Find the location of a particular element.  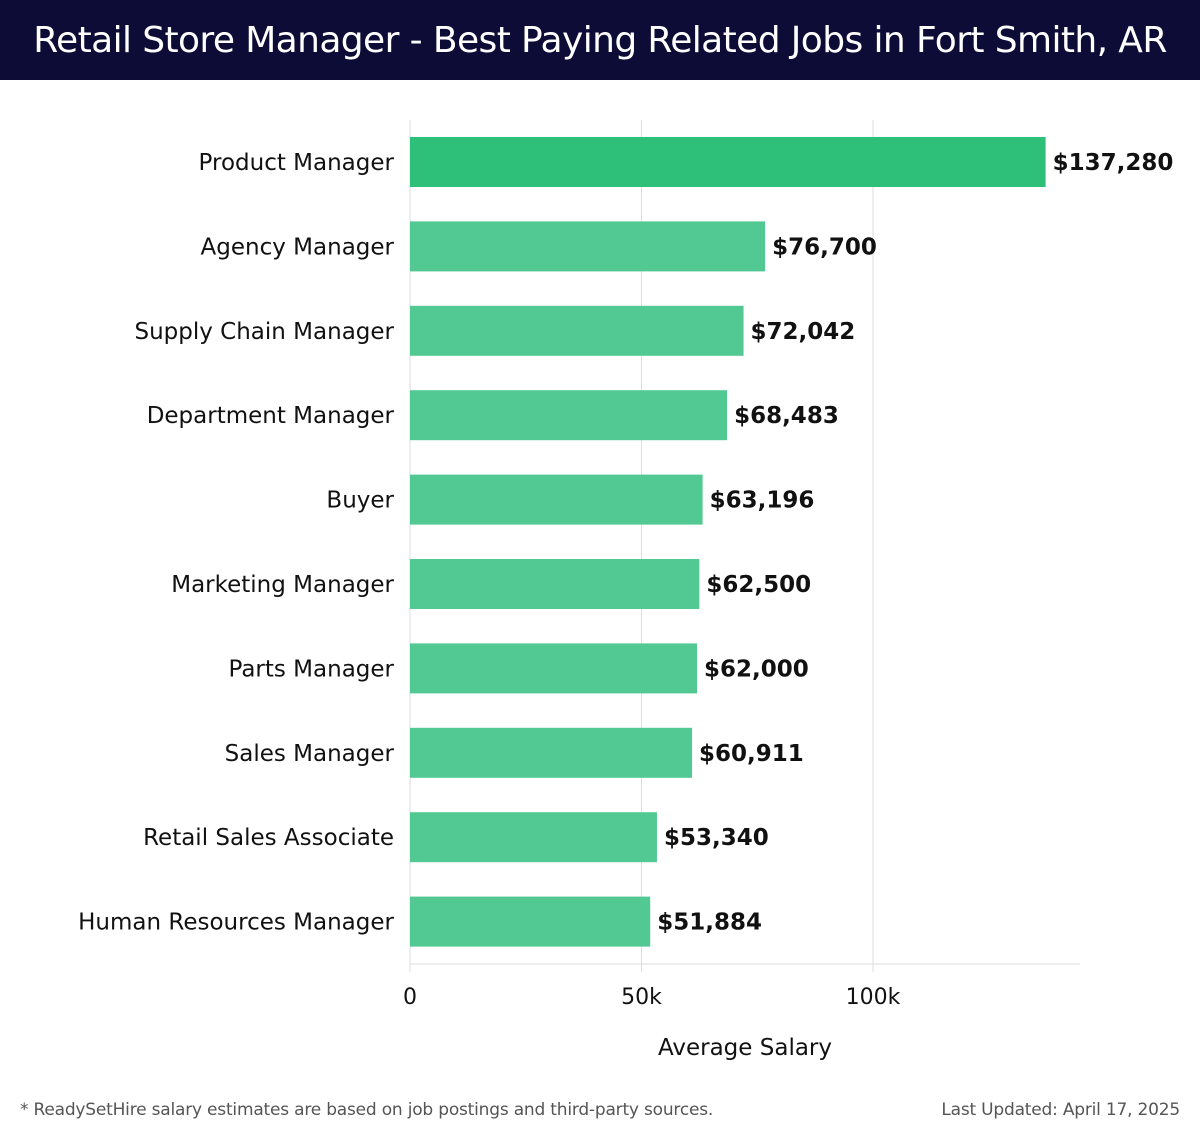

category-label: Retail Sales Associate is located at coordinates (268, 838).